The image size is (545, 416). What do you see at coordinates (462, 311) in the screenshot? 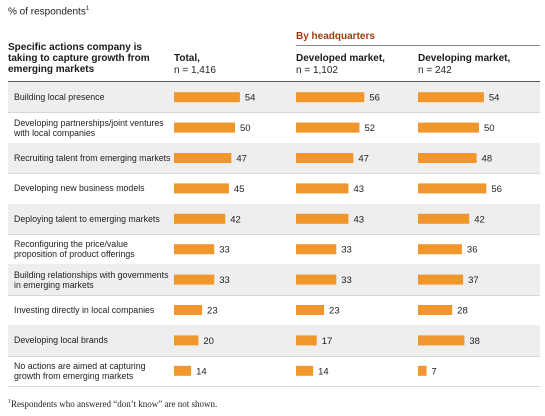
I see `bar-value-label: 28` at bounding box center [462, 311].